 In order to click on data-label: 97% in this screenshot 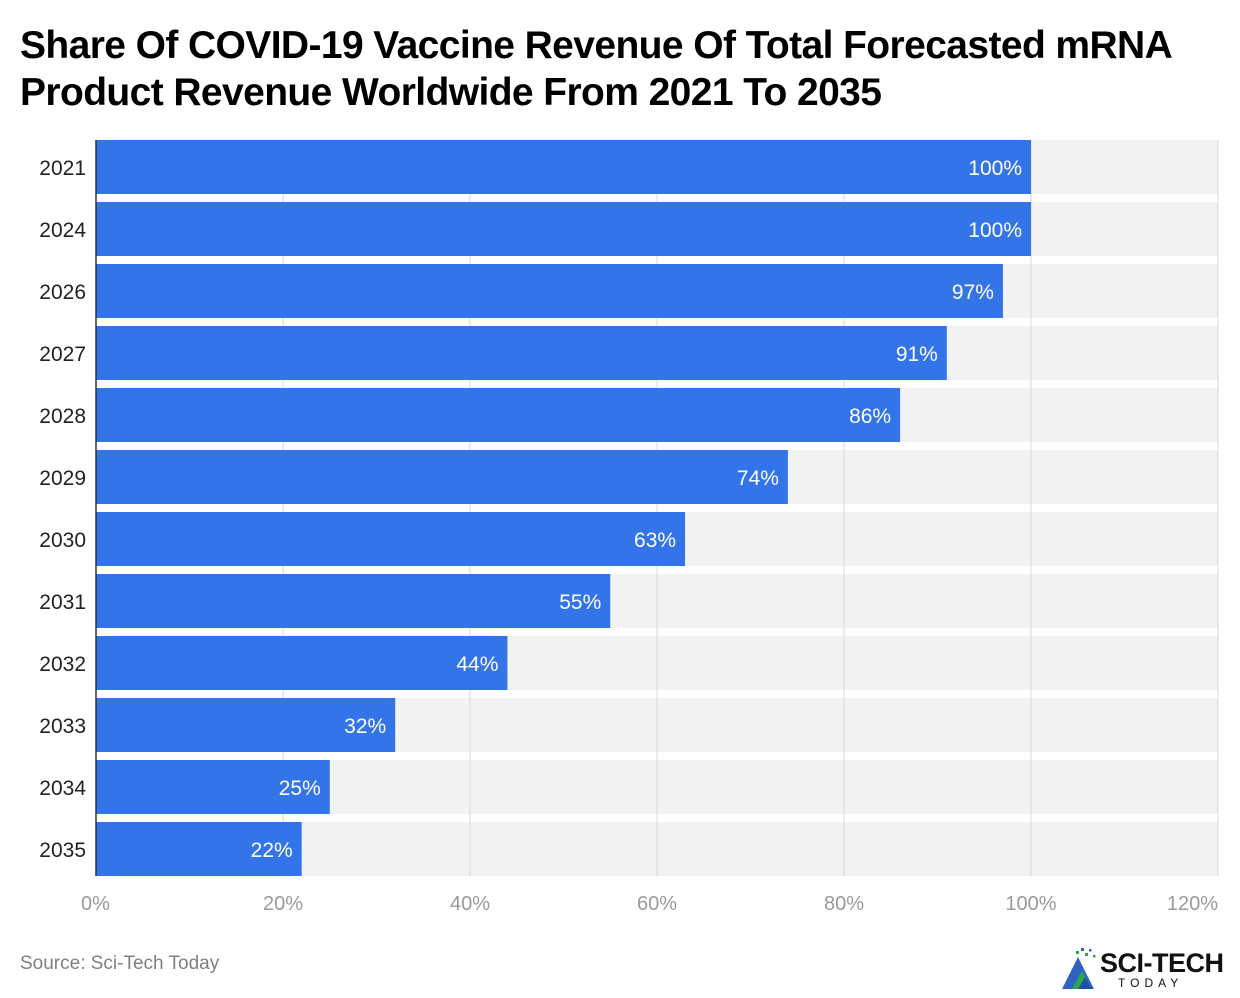, I will do `click(973, 292)`.